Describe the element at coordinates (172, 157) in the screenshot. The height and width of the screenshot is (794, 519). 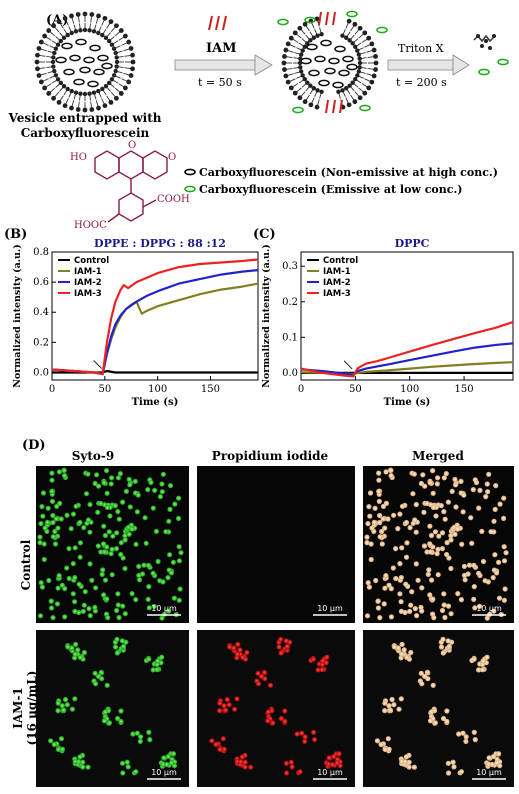
I see `molecule-carbonyl-o-label: O` at that location.